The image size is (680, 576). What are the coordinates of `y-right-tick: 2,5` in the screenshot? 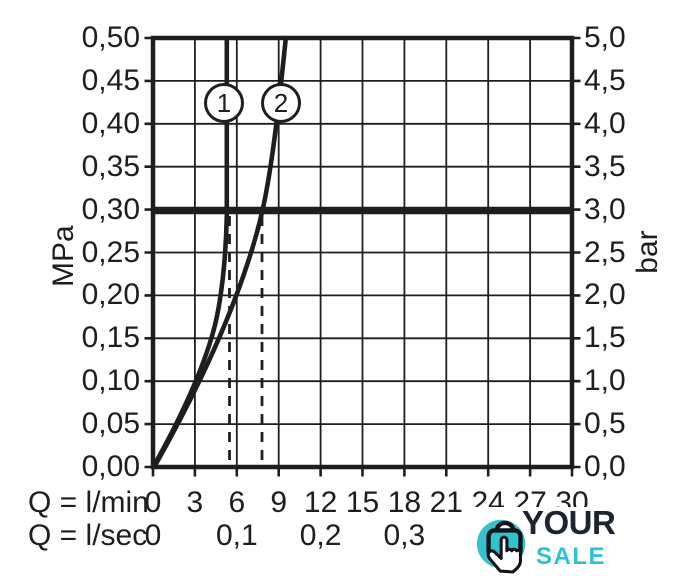 It's located at (605, 252).